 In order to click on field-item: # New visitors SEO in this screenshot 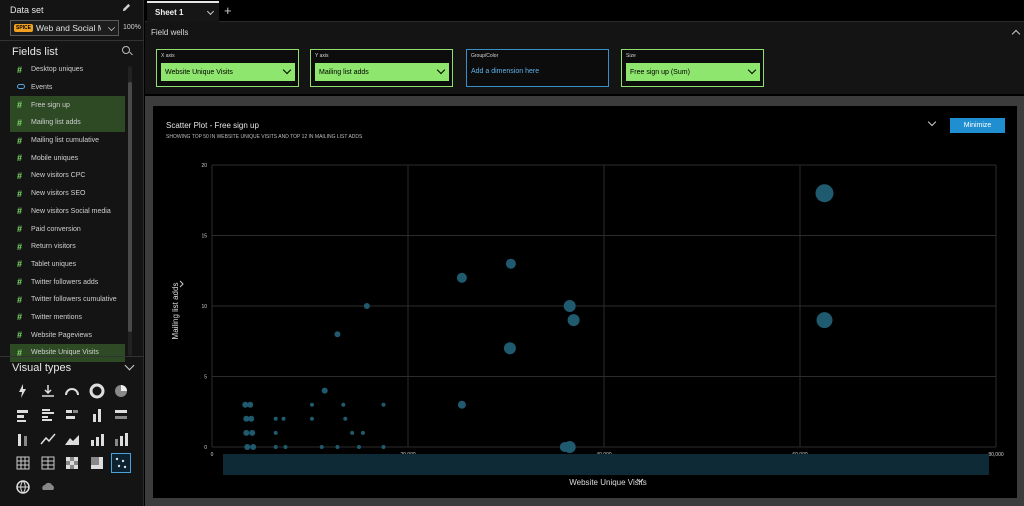, I will do `click(67, 194)`.